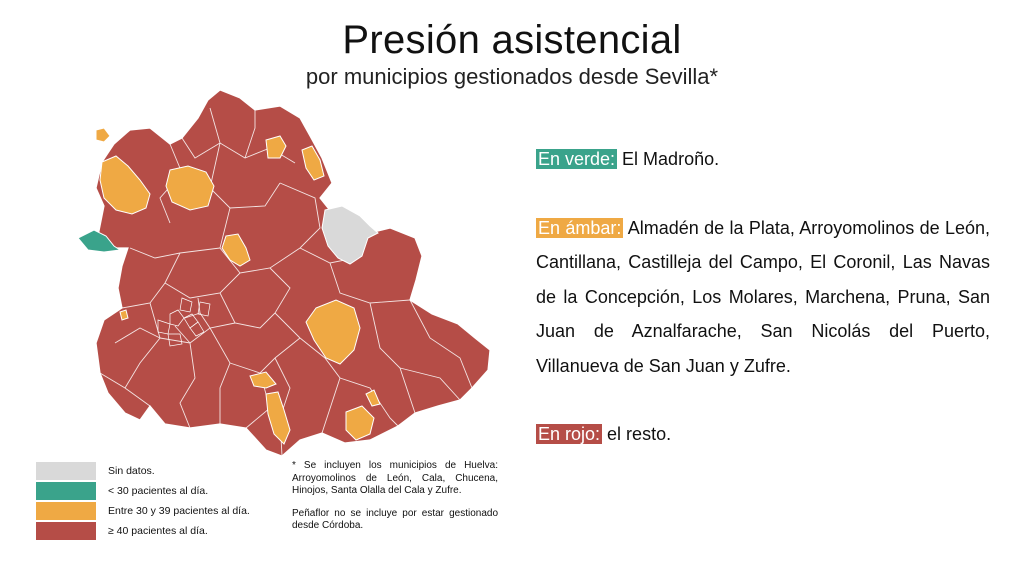 Image resolution: width=1024 pixels, height=576 pixels. I want to click on page-title: Presión asistencial, so click(512, 40).